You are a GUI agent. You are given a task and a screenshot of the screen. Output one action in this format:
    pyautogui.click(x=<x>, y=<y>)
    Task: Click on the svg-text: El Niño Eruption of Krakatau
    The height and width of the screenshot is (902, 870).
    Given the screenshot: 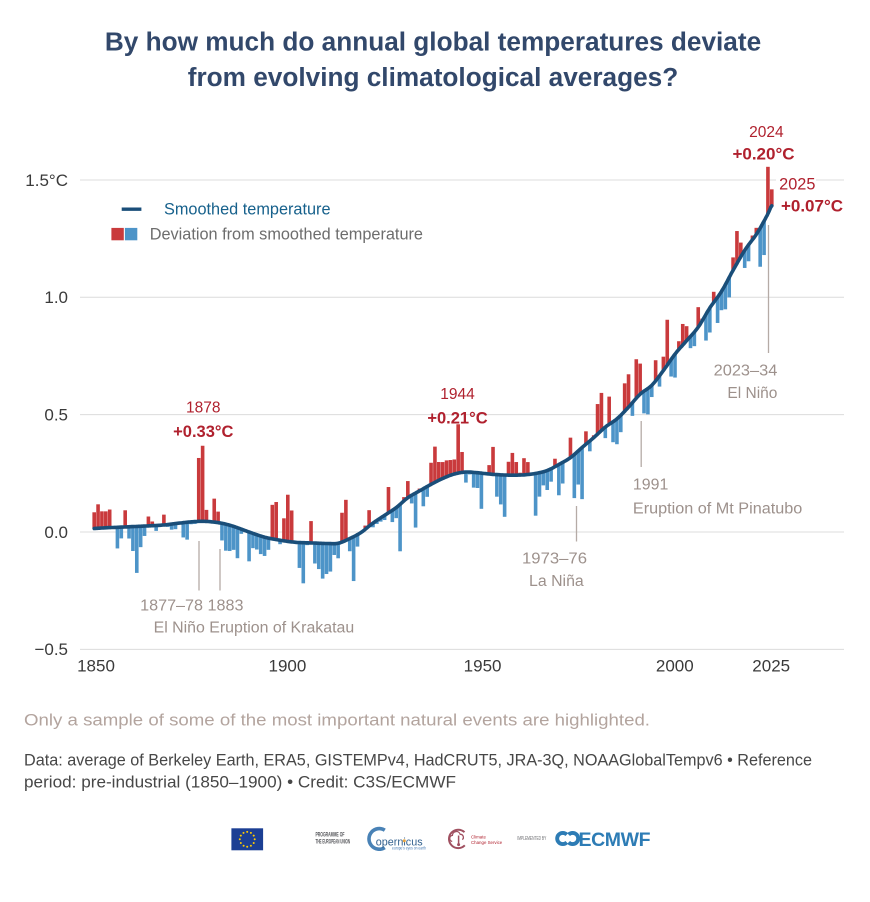 What is the action you would take?
    pyautogui.click(x=254, y=628)
    